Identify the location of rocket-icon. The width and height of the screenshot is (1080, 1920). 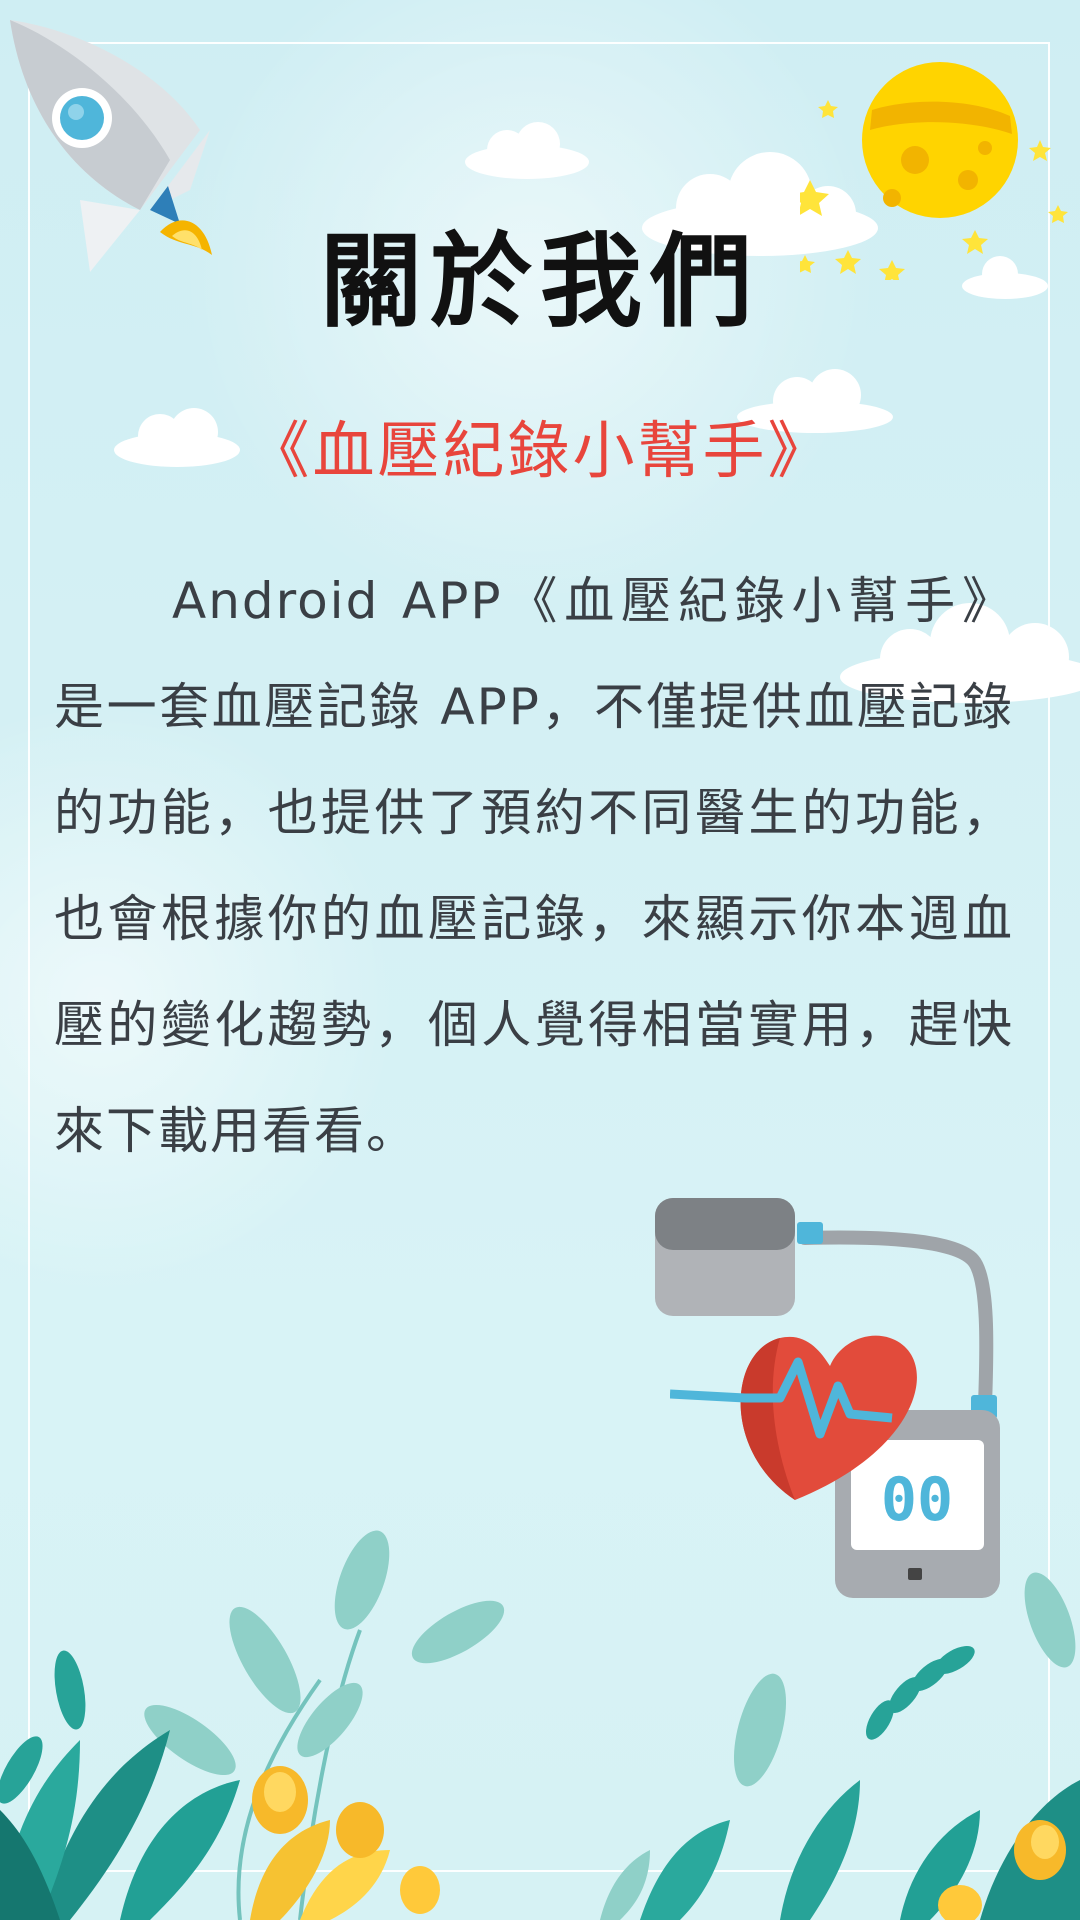
(111, 146).